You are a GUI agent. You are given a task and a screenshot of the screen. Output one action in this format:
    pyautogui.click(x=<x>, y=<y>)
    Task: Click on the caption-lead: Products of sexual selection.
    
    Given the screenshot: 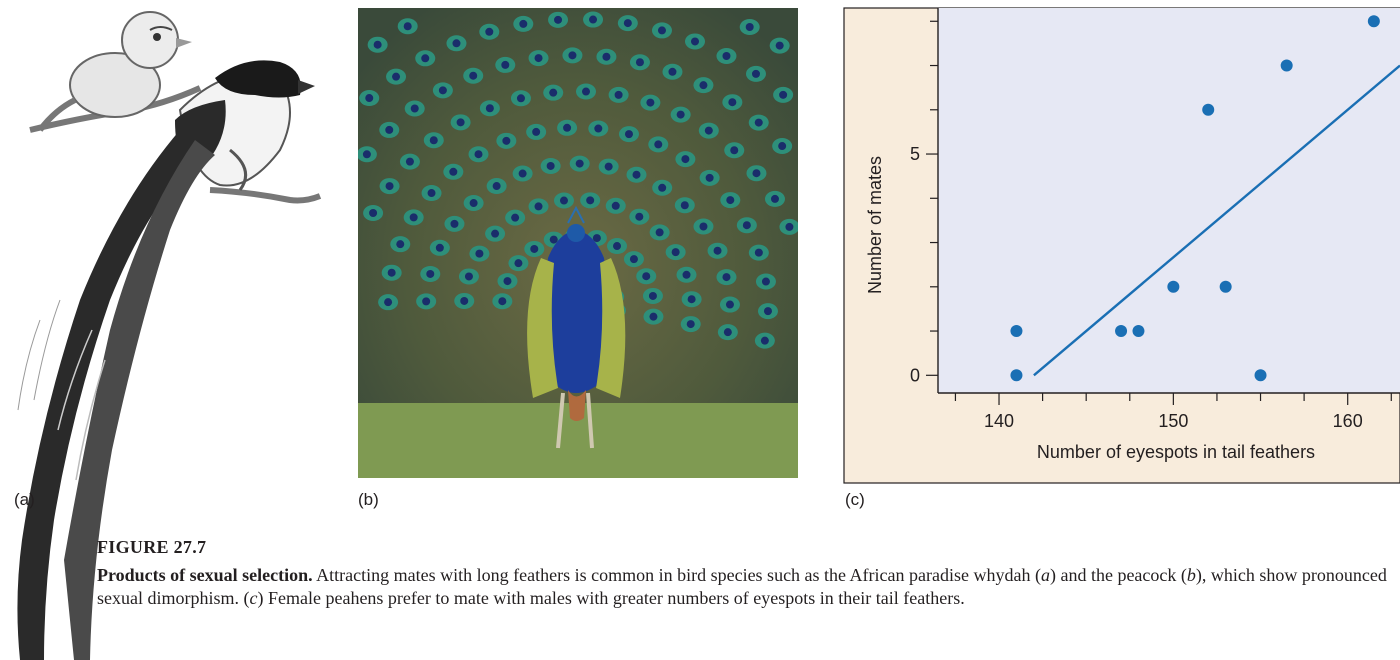 What is the action you would take?
    pyautogui.click(x=205, y=575)
    